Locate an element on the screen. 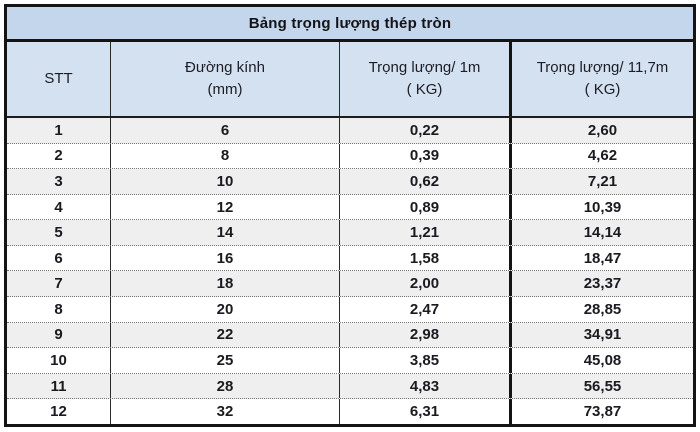 This screenshot has height=432, width=700. cell-weight-1m: 3,85 is located at coordinates (426, 360).